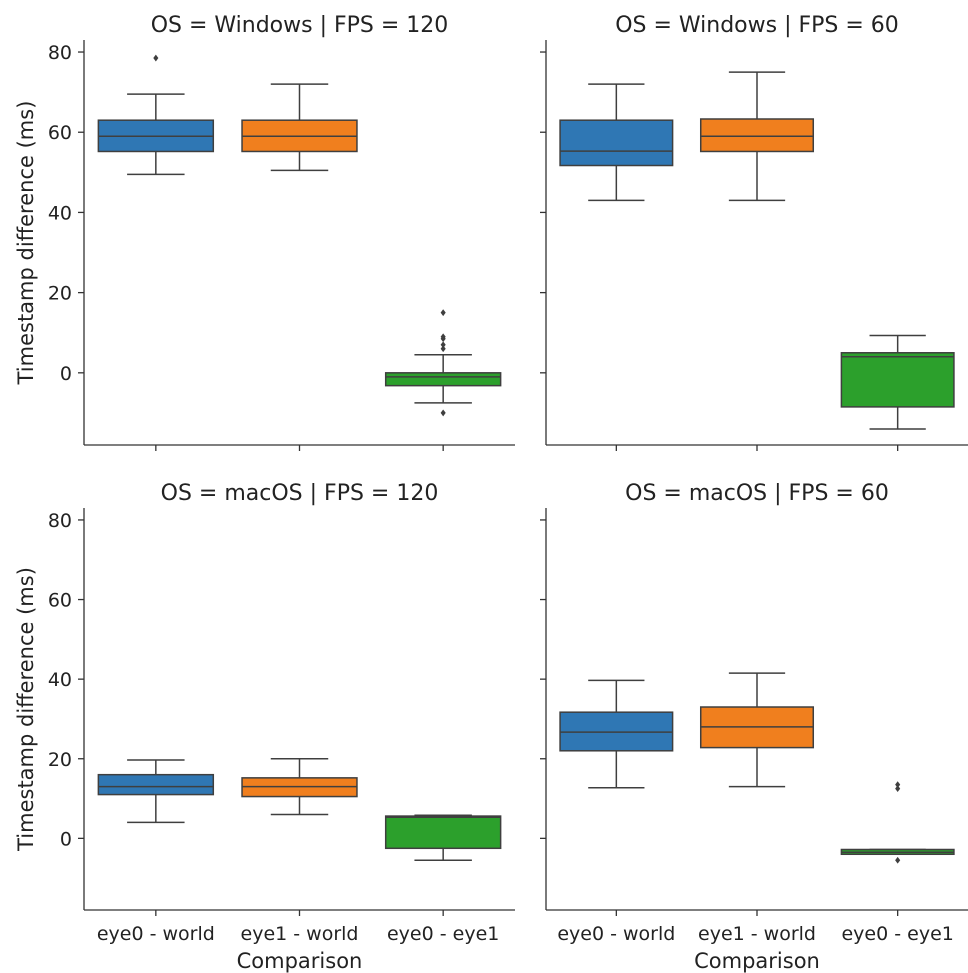 The width and height of the screenshot is (968, 973). I want to click on panel-title: OS = Windows | FPS = 120, so click(300, 25).